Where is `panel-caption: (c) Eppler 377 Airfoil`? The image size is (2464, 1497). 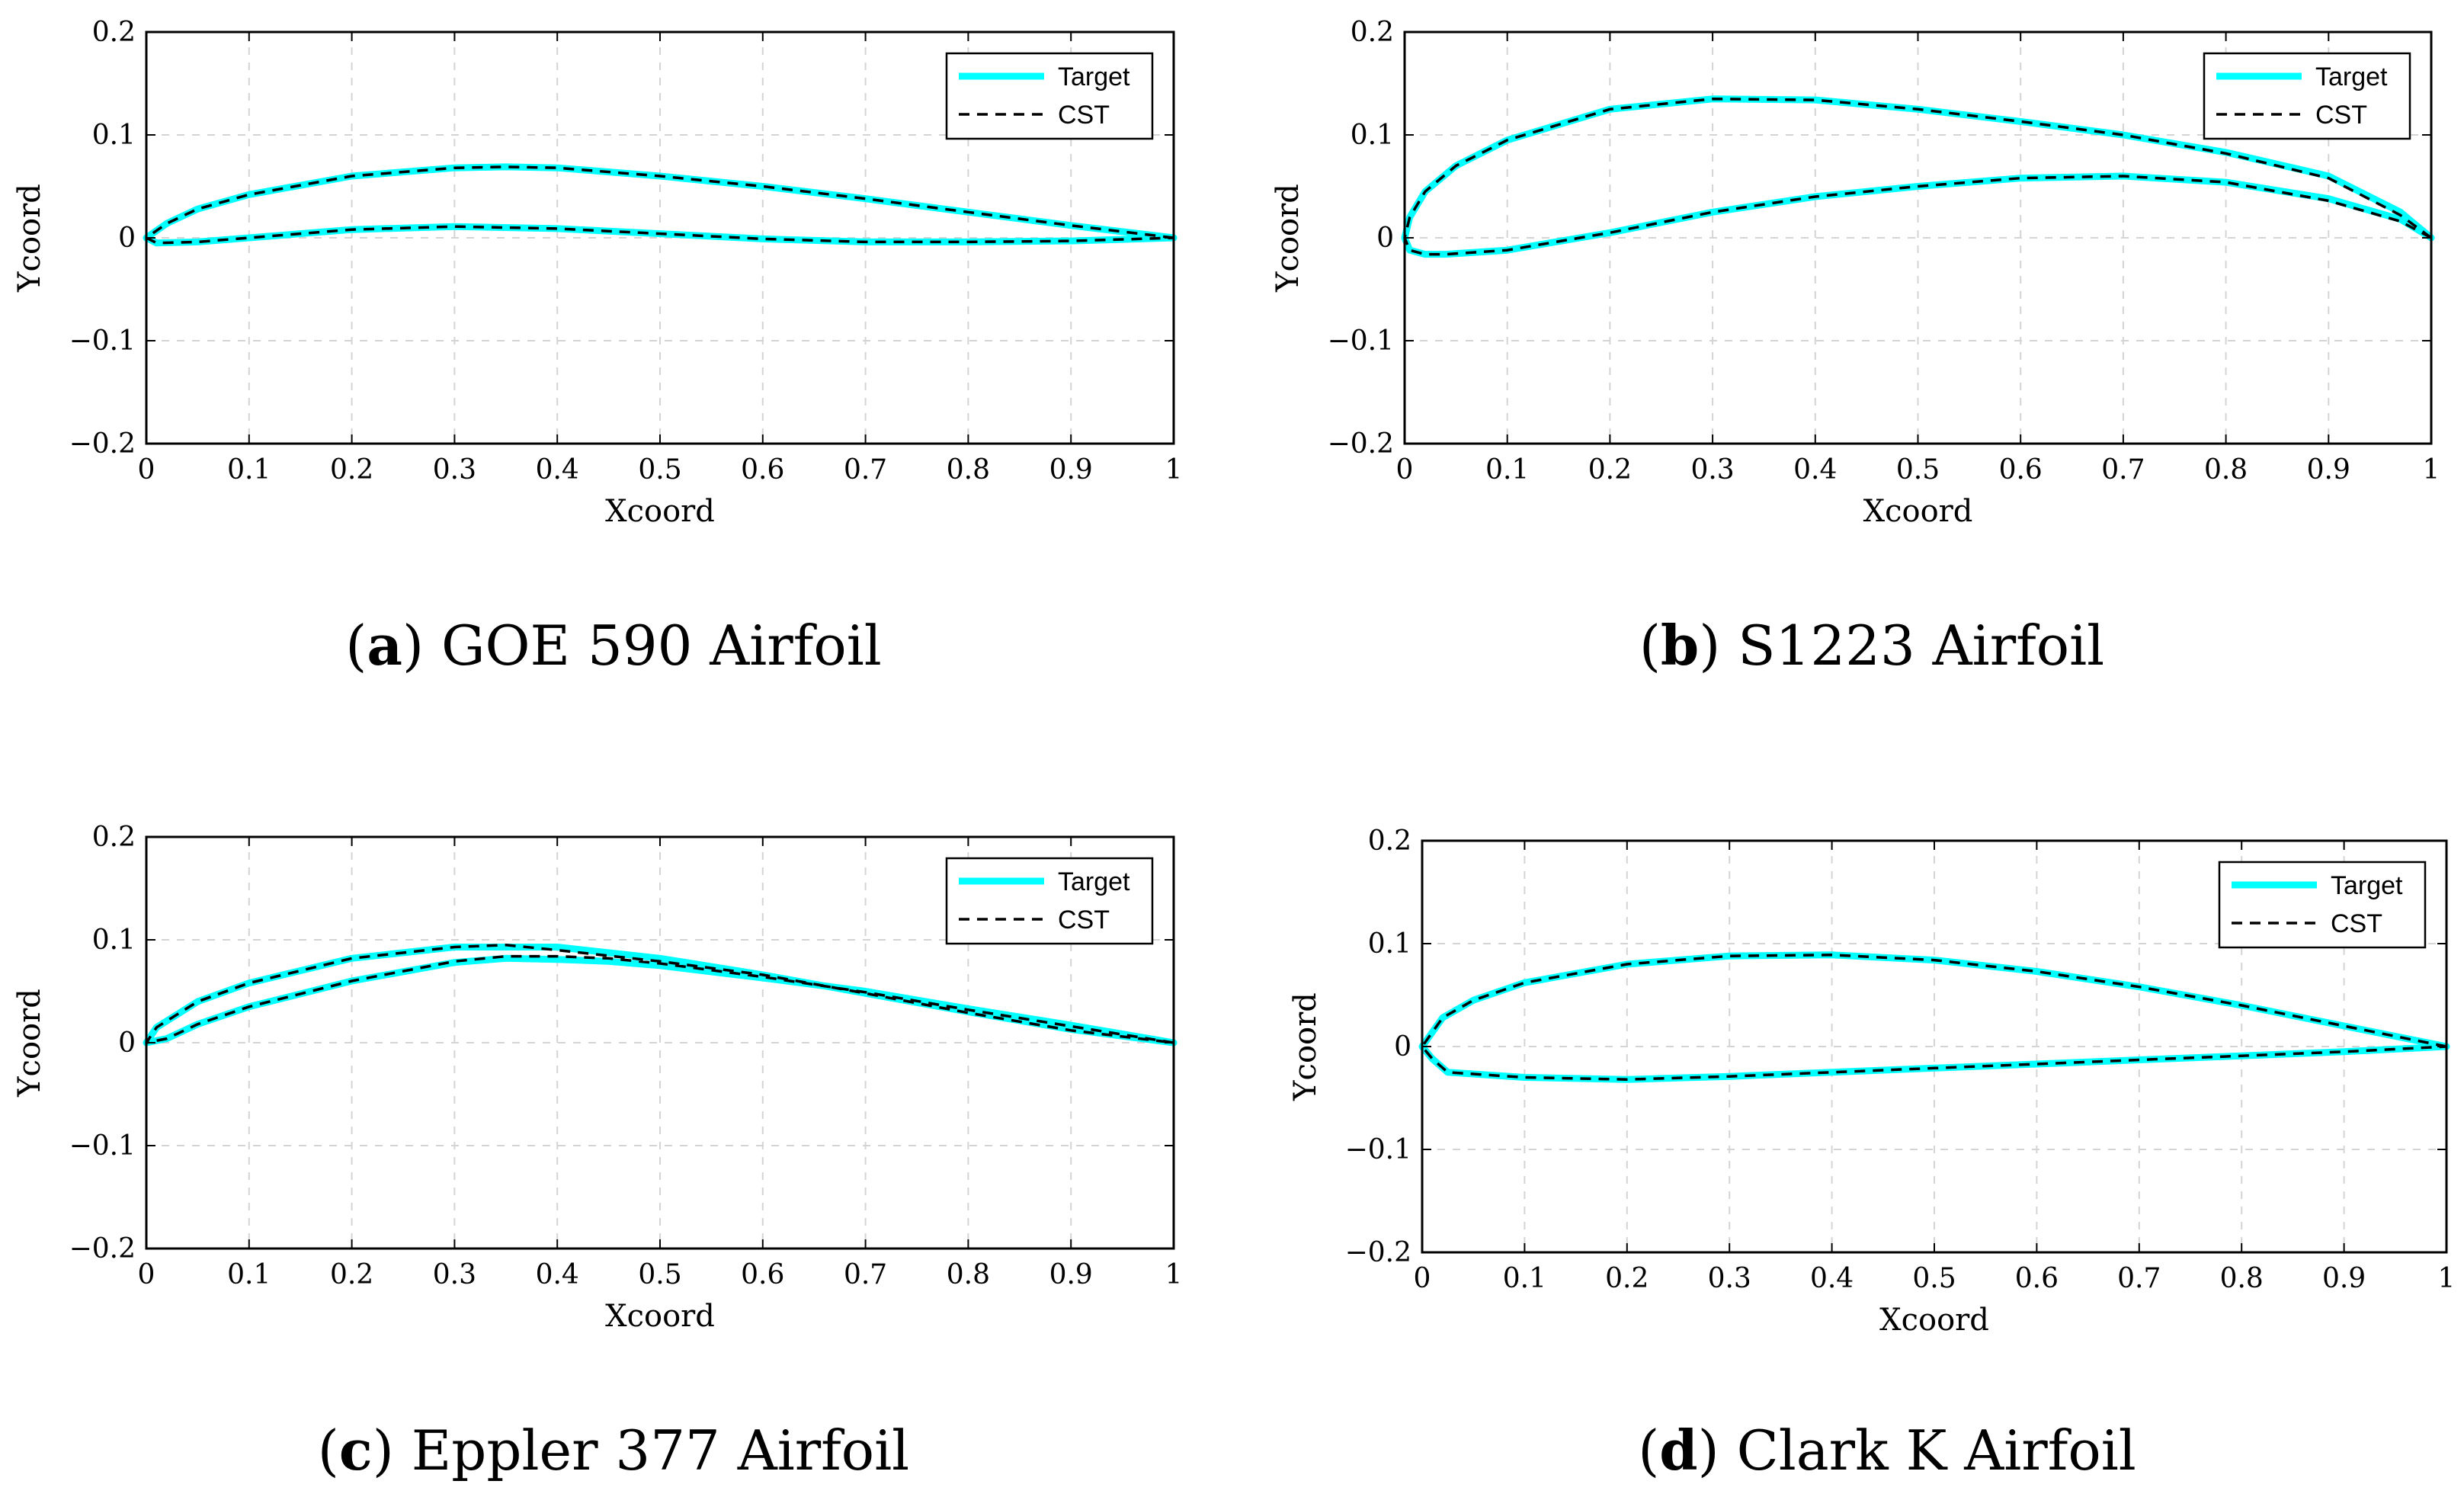 panel-caption: (c) Eppler 377 Airfoil is located at coordinates (613, 1450).